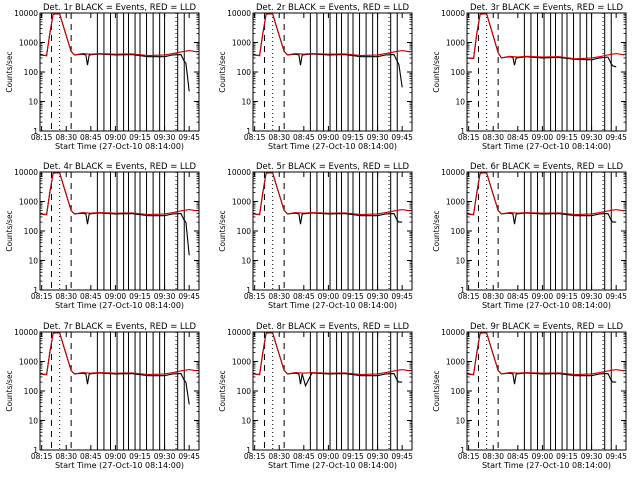  What do you see at coordinates (239, 13) in the screenshot?
I see `chart-1-ytick-label-4: 10000` at bounding box center [239, 13].